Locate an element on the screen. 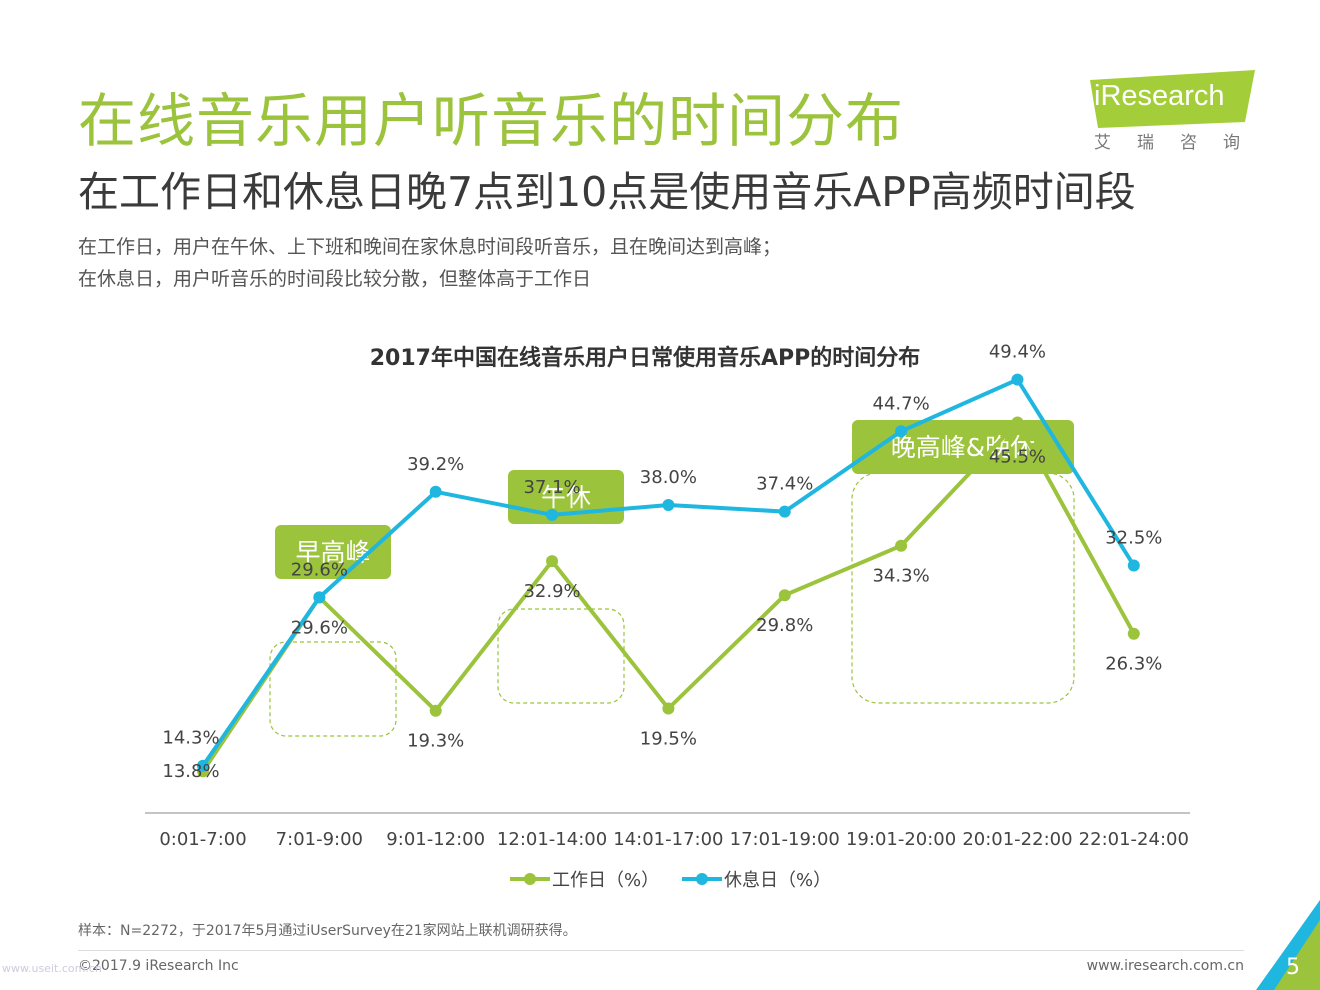 The image size is (1320, 990). restday-data-label: 29.6% is located at coordinates (319, 569).